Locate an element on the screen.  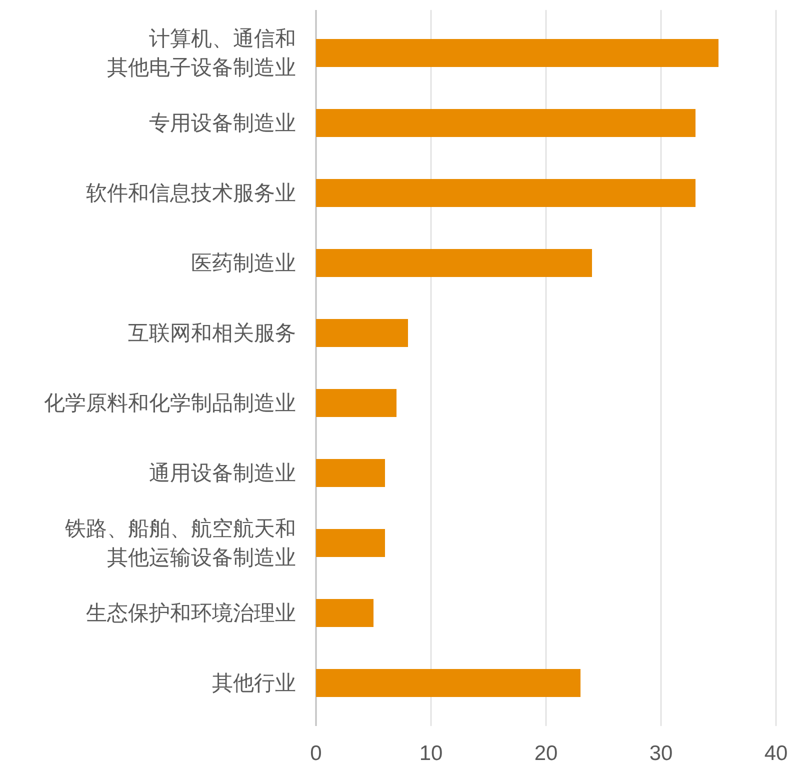
y-tick-label: 化学原料和化学制品制造业 is located at coordinates (170, 403).